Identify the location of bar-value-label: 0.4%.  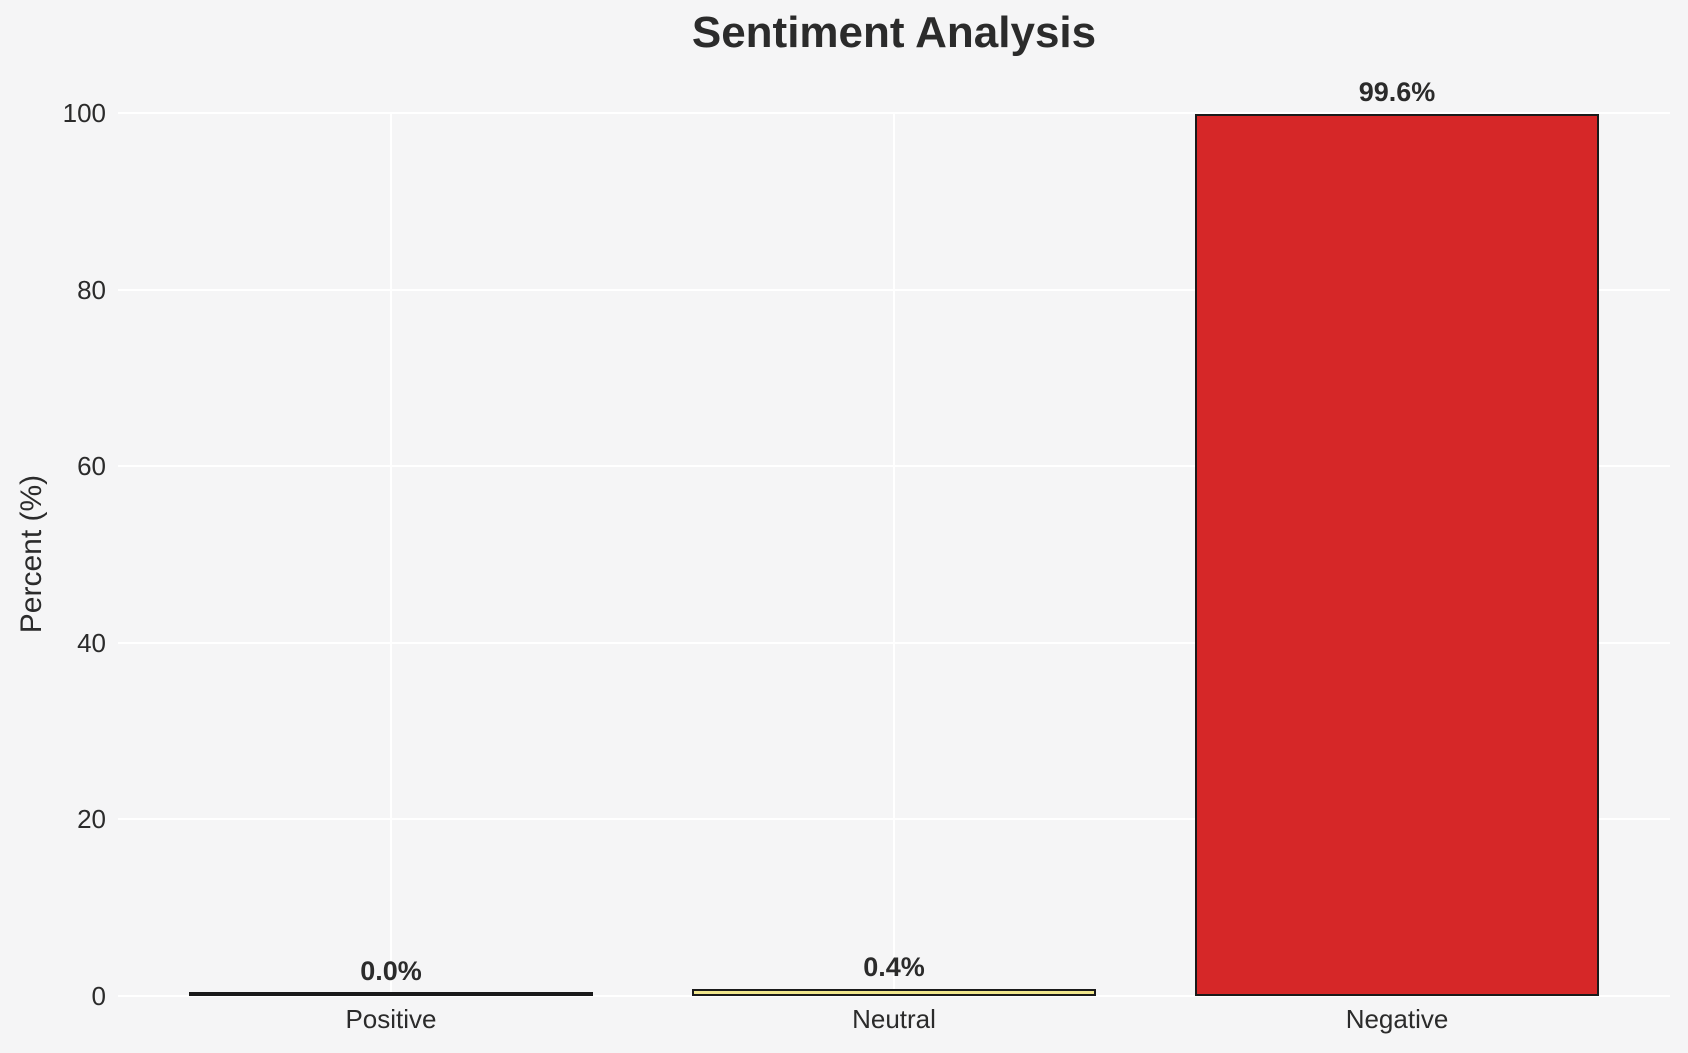
(894, 967).